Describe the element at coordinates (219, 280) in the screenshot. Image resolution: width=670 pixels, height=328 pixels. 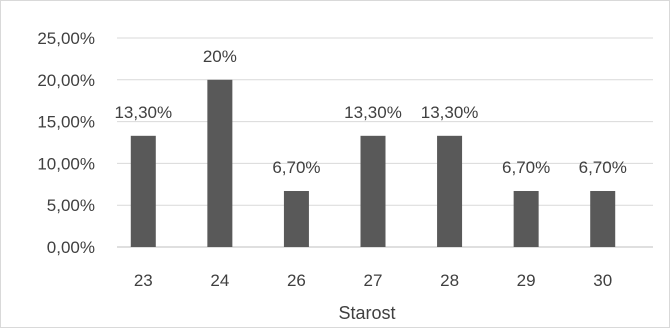
I see `x-category-label: 24` at that location.